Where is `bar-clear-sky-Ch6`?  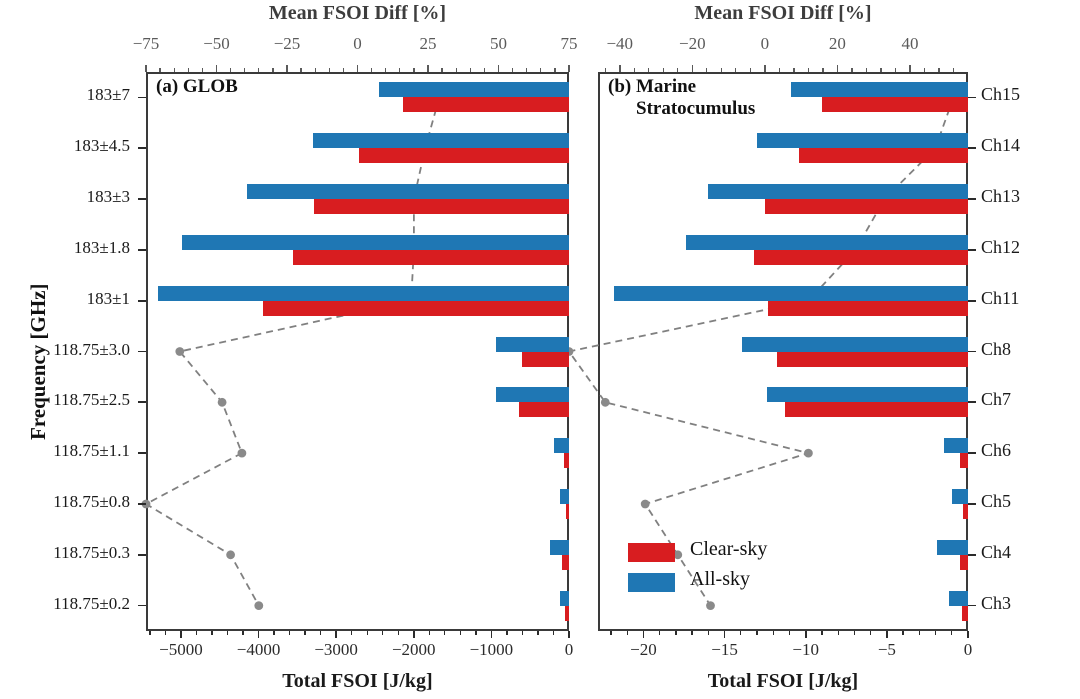
bar-clear-sky-Ch6 is located at coordinates (566, 461).